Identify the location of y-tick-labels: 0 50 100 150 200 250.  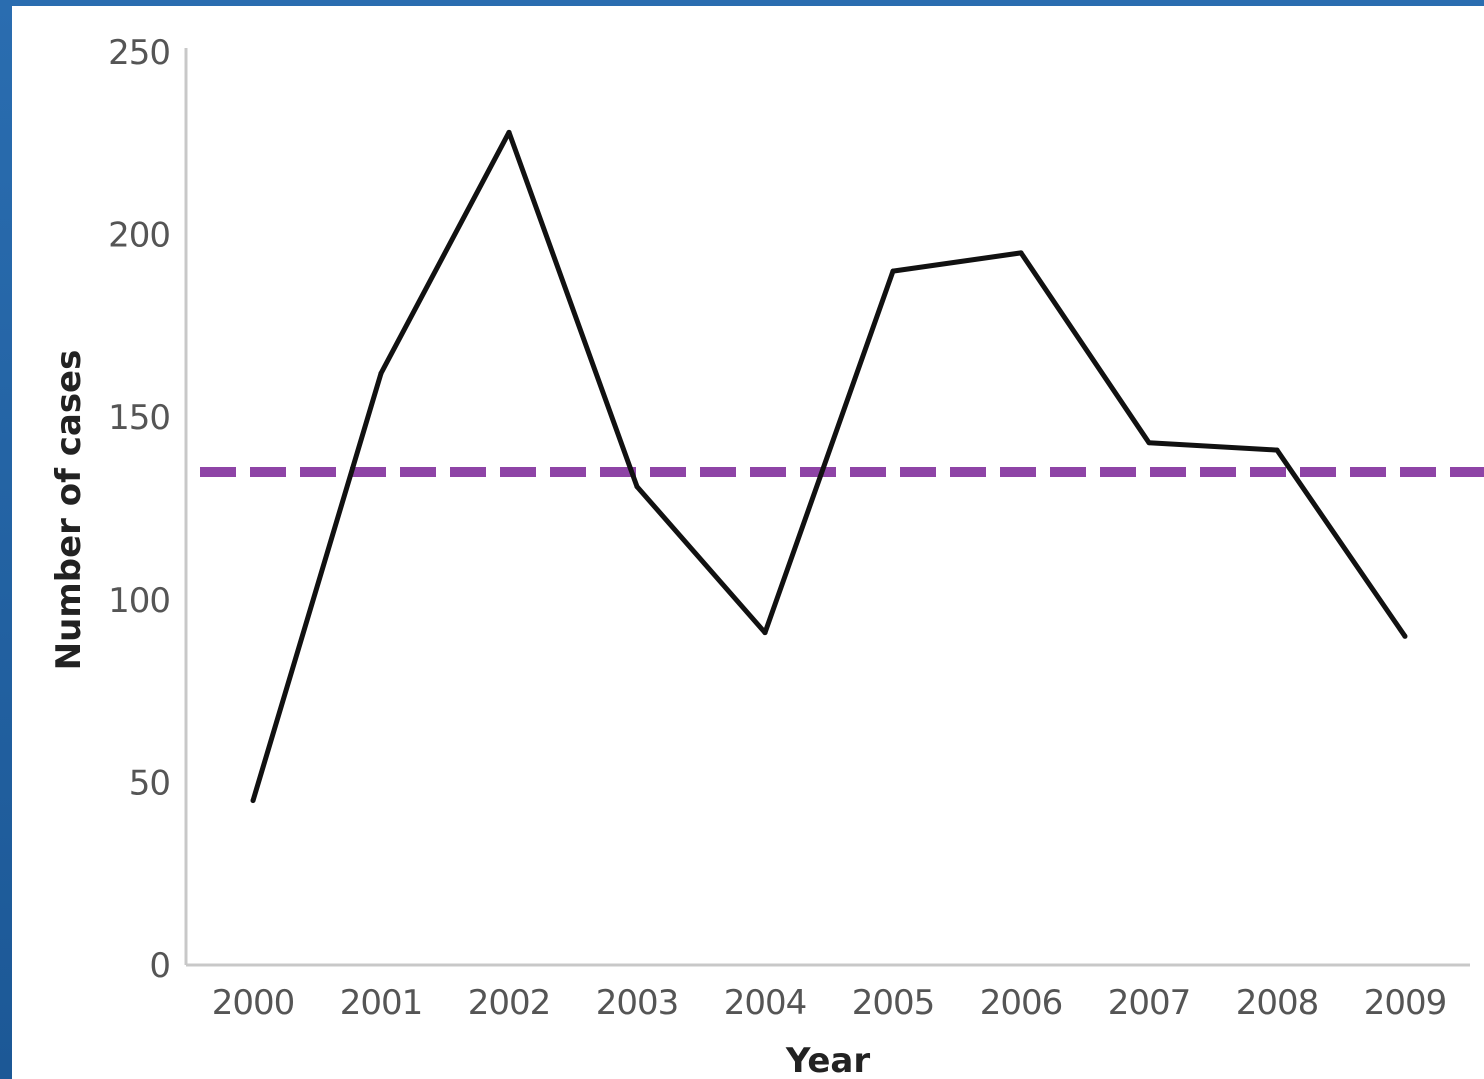
(139, 509).